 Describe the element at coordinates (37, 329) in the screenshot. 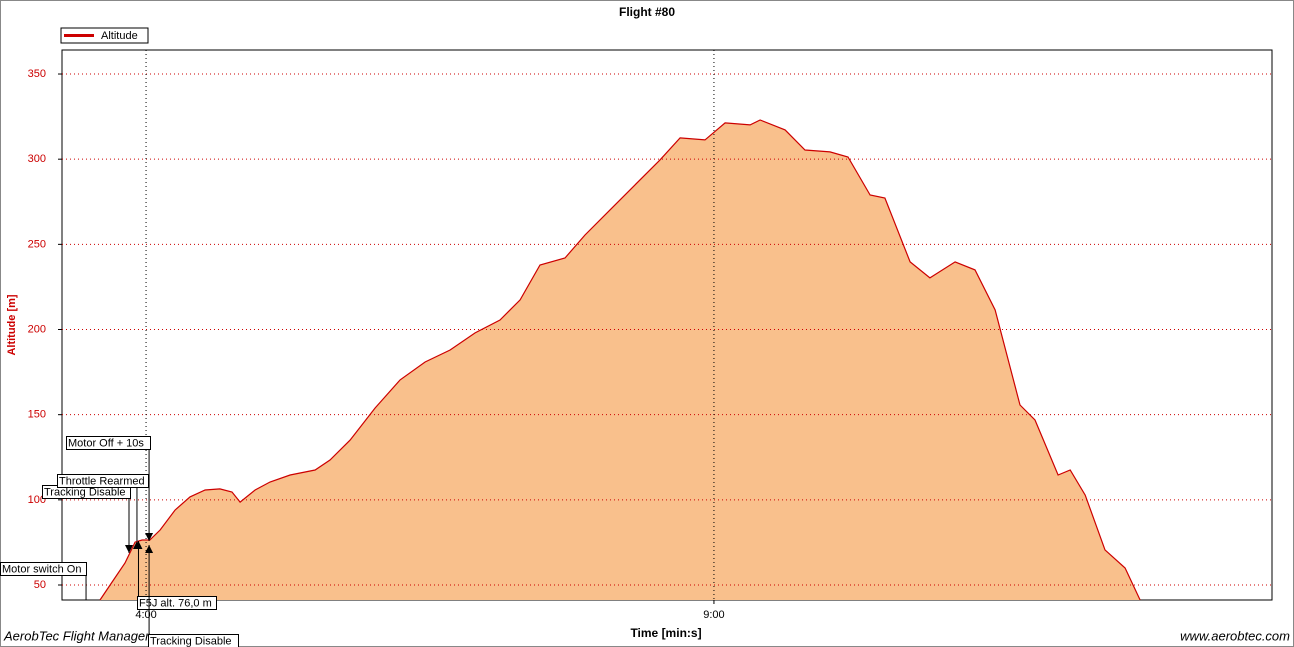

I see `y-tick-label: 200` at that location.